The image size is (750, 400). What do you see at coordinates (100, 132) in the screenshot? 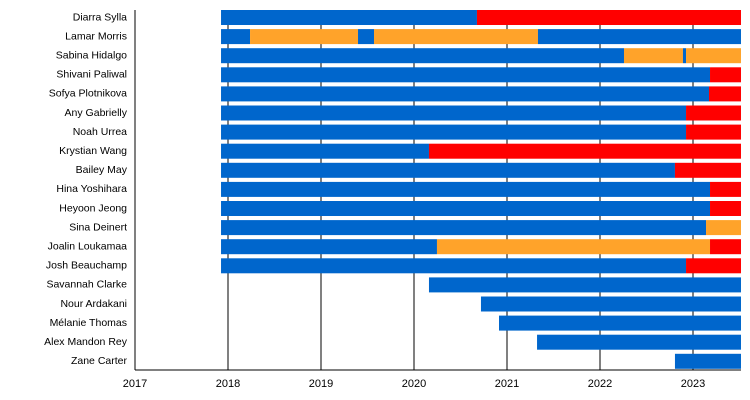
I see `row-label: Noah Urrea` at bounding box center [100, 132].